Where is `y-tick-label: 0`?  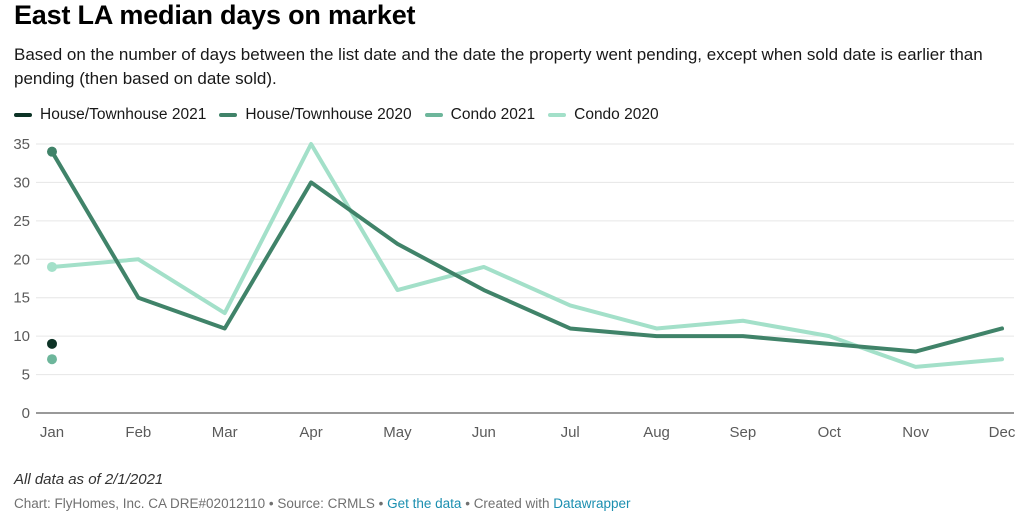 y-tick-label: 0 is located at coordinates (26, 413).